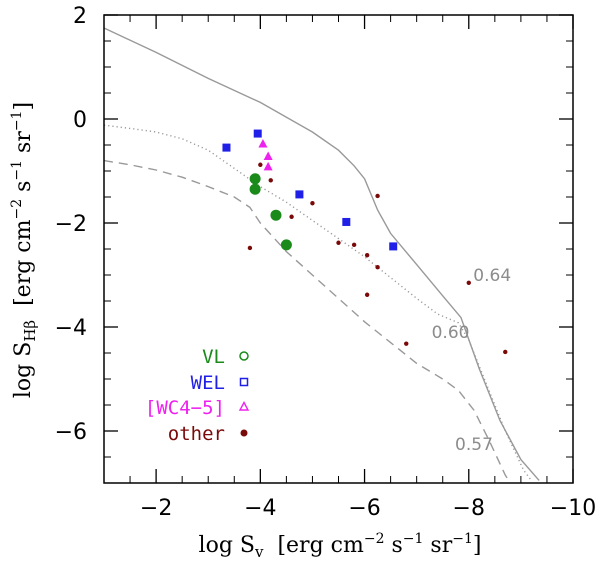  I want to click on legend-marker-vl, so click(244, 356).